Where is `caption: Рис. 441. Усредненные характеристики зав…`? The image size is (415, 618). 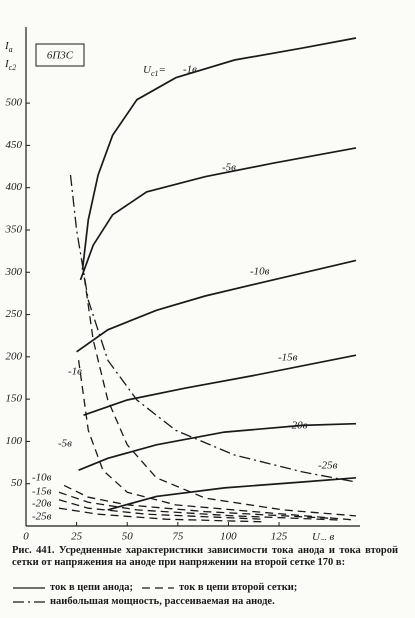 caption: Рис. 441. Усредненные характеристики зав… is located at coordinates (205, 556).